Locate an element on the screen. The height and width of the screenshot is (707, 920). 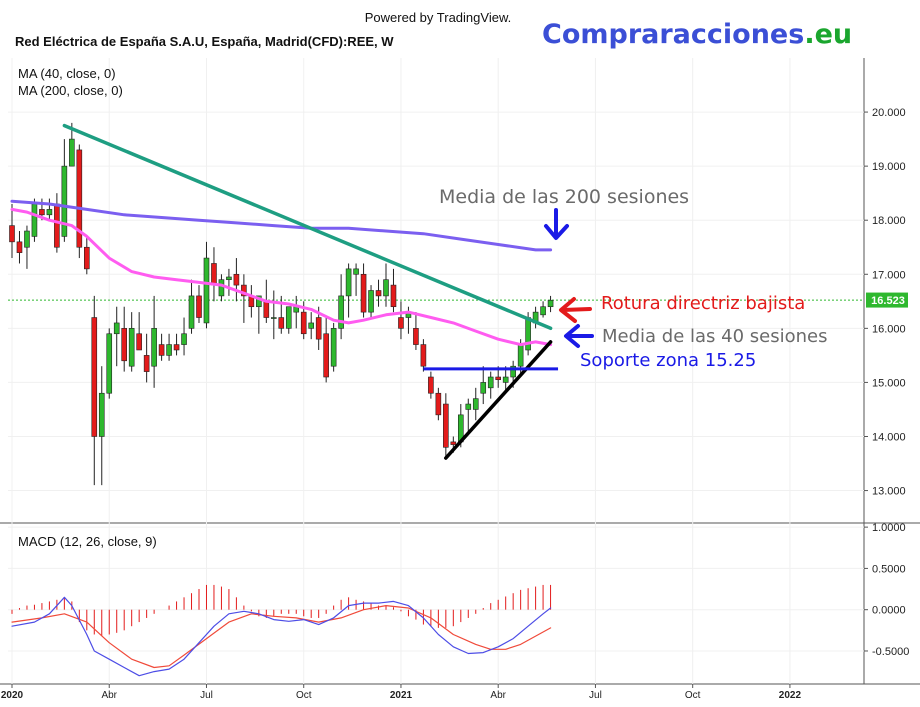
last-price-badge: 16.523 is located at coordinates (887, 300).